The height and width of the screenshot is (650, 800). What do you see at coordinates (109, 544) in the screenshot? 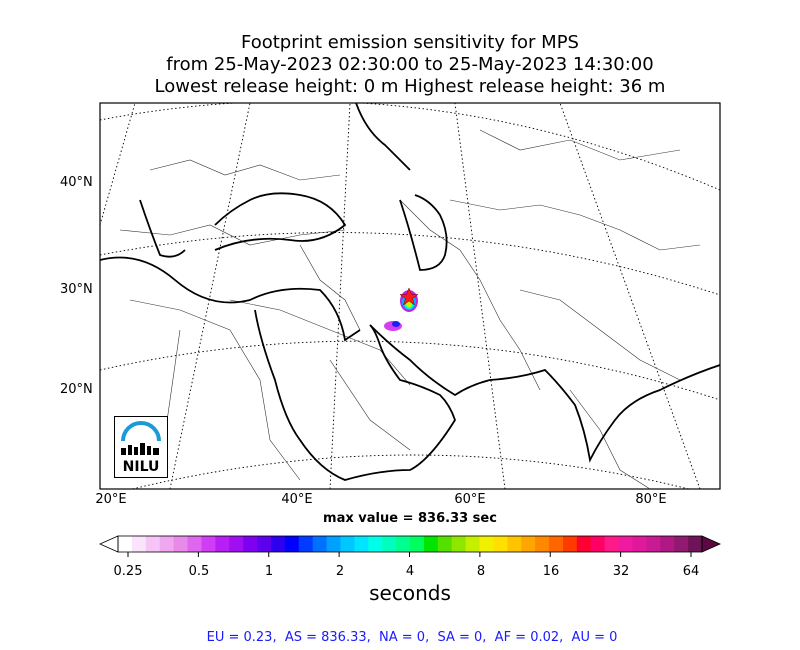
I see `colorbar-min-arrow` at bounding box center [109, 544].